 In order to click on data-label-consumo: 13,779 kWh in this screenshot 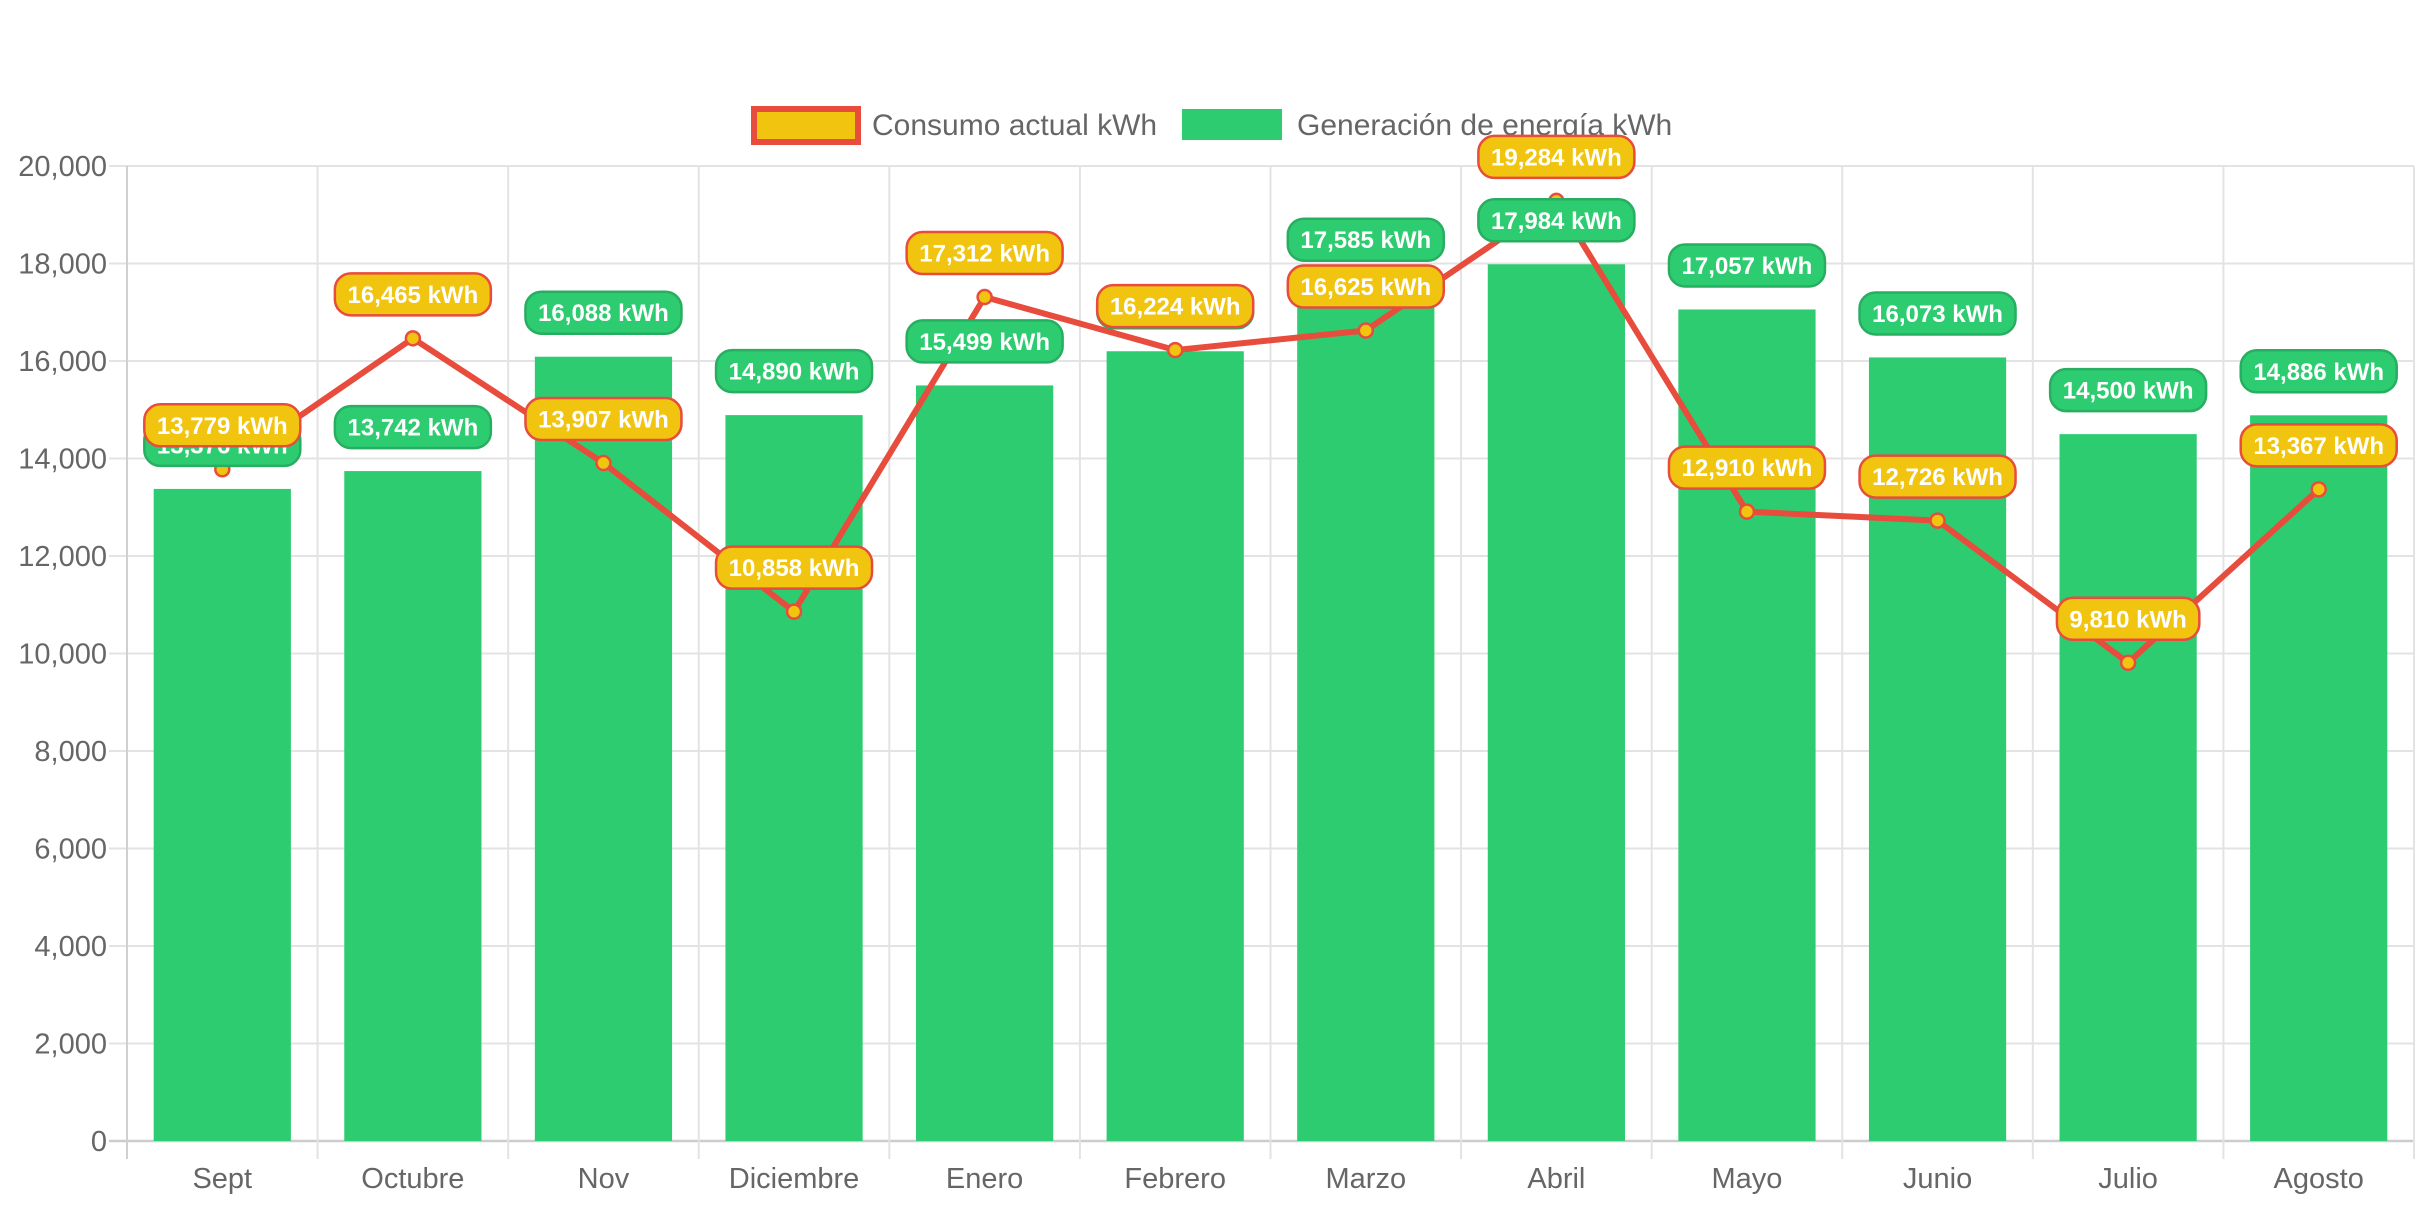, I will do `click(222, 425)`.